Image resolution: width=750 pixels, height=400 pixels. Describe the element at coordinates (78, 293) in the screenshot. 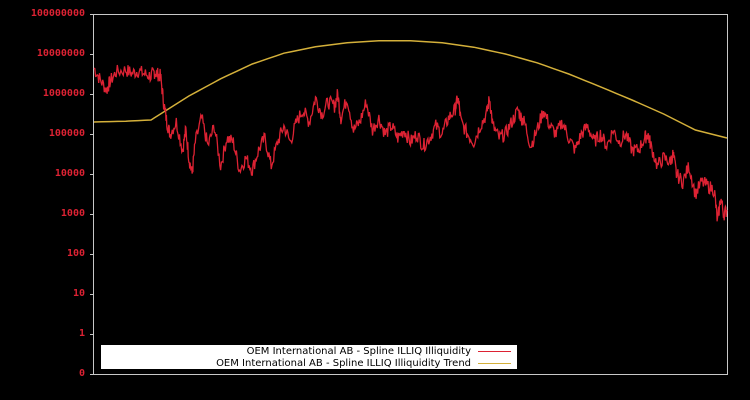

I see `y-tick-label: 10` at that location.